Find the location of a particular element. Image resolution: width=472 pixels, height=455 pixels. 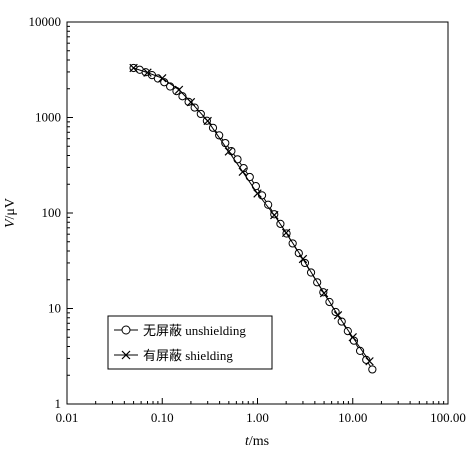

y-tick-label: 1000 is located at coordinates (48, 117).